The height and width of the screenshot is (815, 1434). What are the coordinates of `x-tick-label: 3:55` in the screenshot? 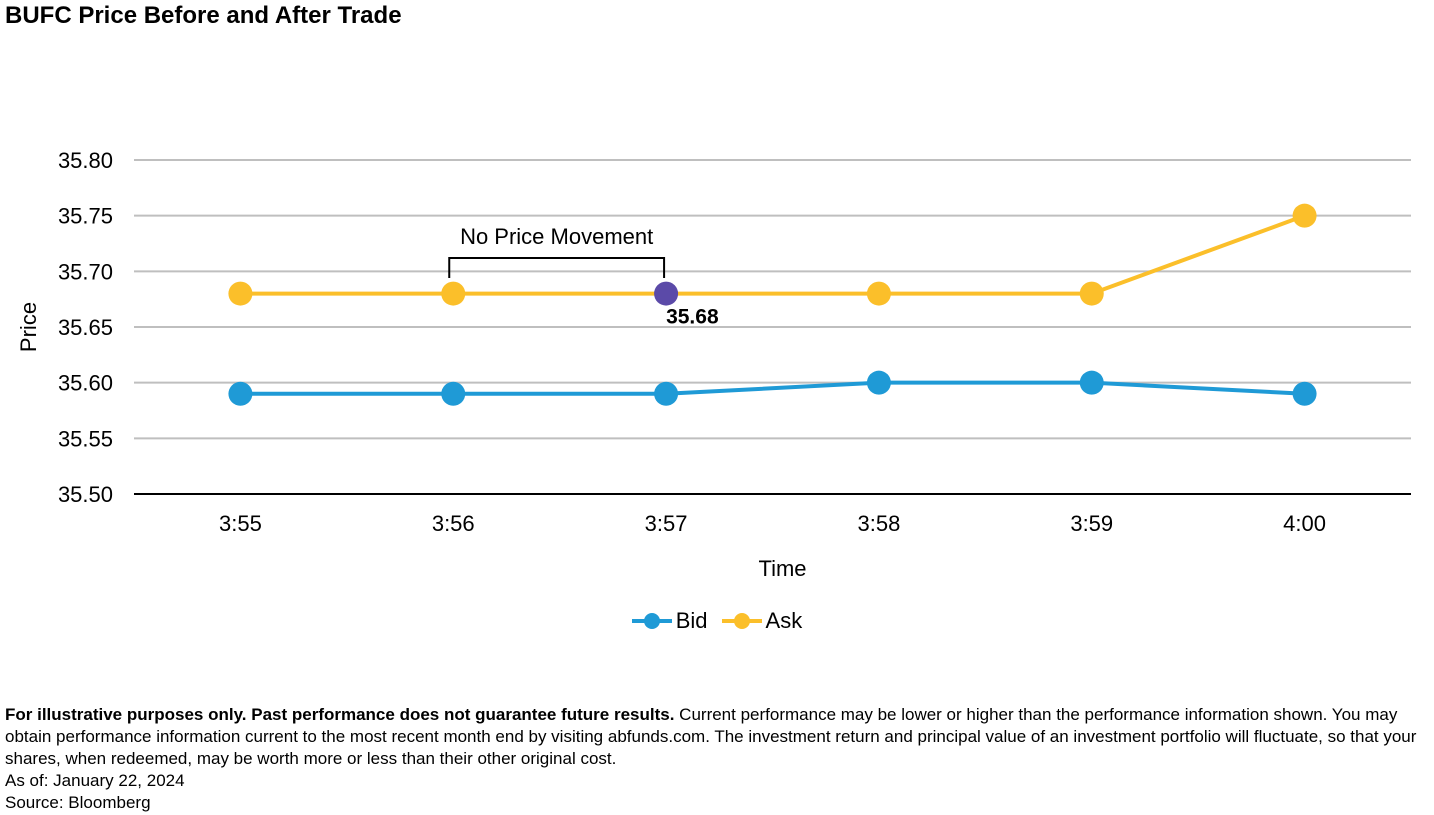 It's located at (240, 523).